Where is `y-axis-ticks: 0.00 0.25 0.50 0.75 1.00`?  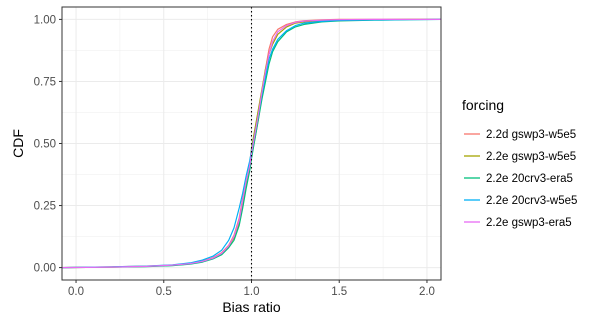
y-axis-ticks: 0.00 0.25 0.50 0.75 1.00 is located at coordinates (48, 144).